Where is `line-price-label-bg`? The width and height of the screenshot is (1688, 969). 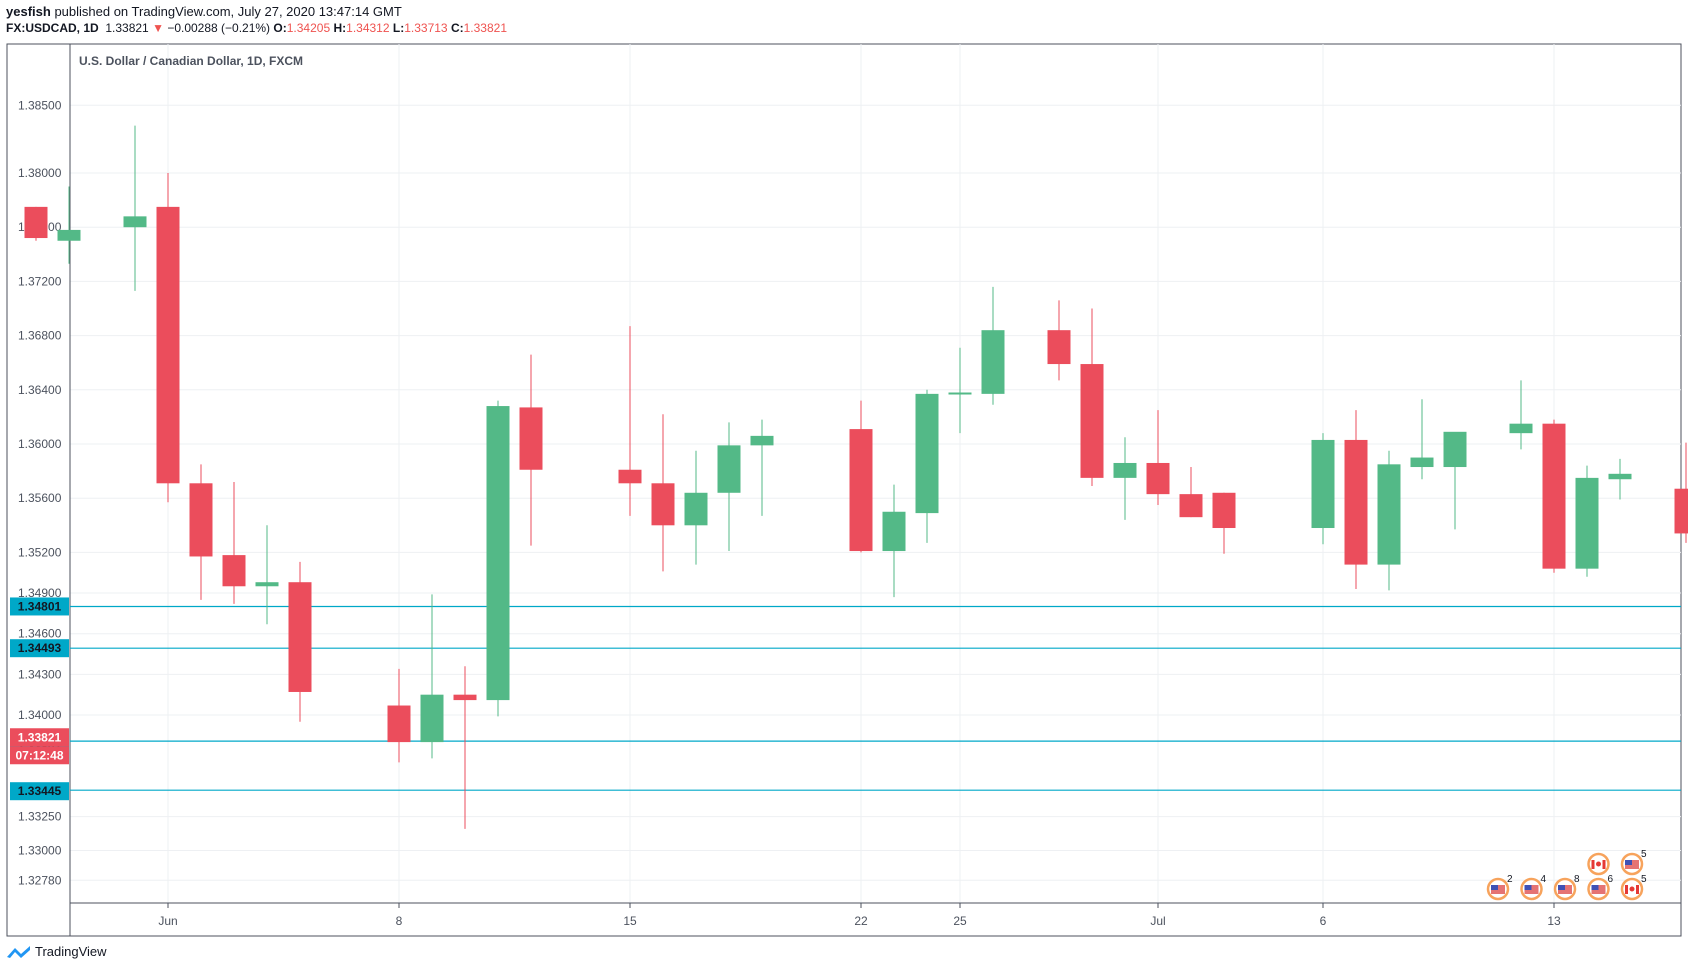 line-price-label-bg is located at coordinates (39, 648).